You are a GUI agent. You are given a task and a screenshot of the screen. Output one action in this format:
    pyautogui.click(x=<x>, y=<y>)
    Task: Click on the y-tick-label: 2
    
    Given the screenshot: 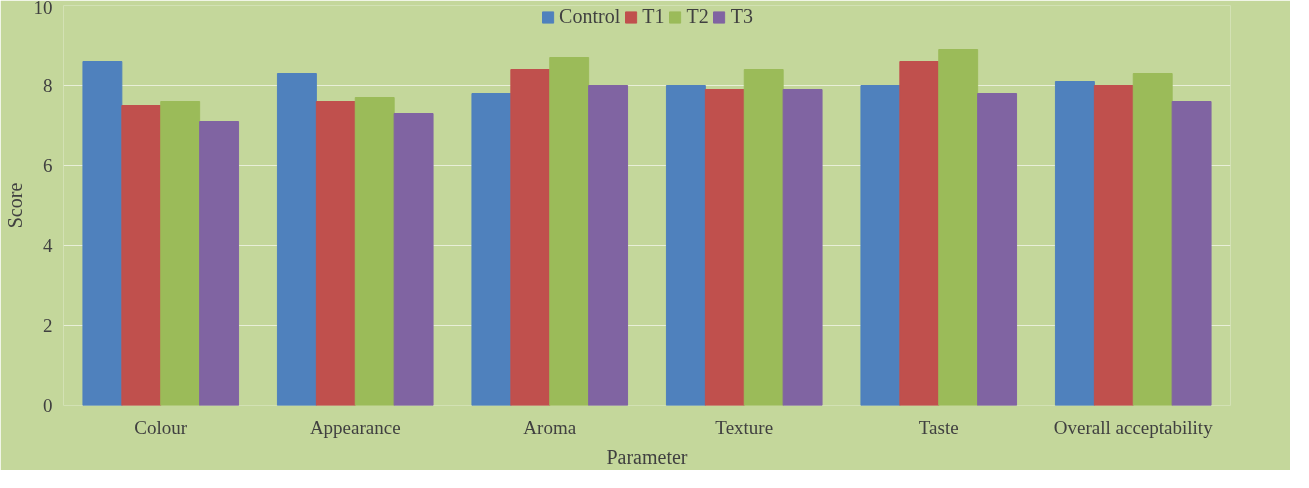 What is the action you would take?
    pyautogui.click(x=48, y=325)
    